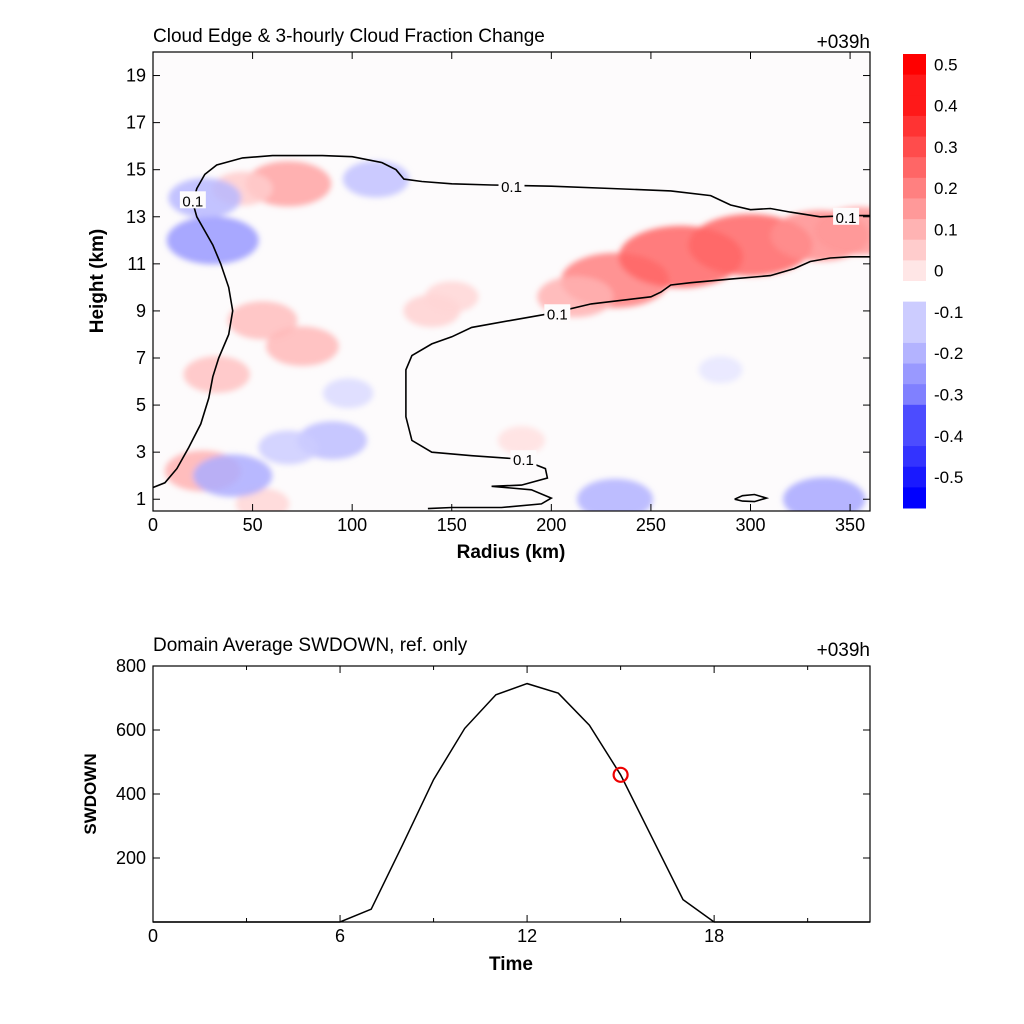  What do you see at coordinates (136, 217) in the screenshot?
I see `y-tick-label: 13` at bounding box center [136, 217].